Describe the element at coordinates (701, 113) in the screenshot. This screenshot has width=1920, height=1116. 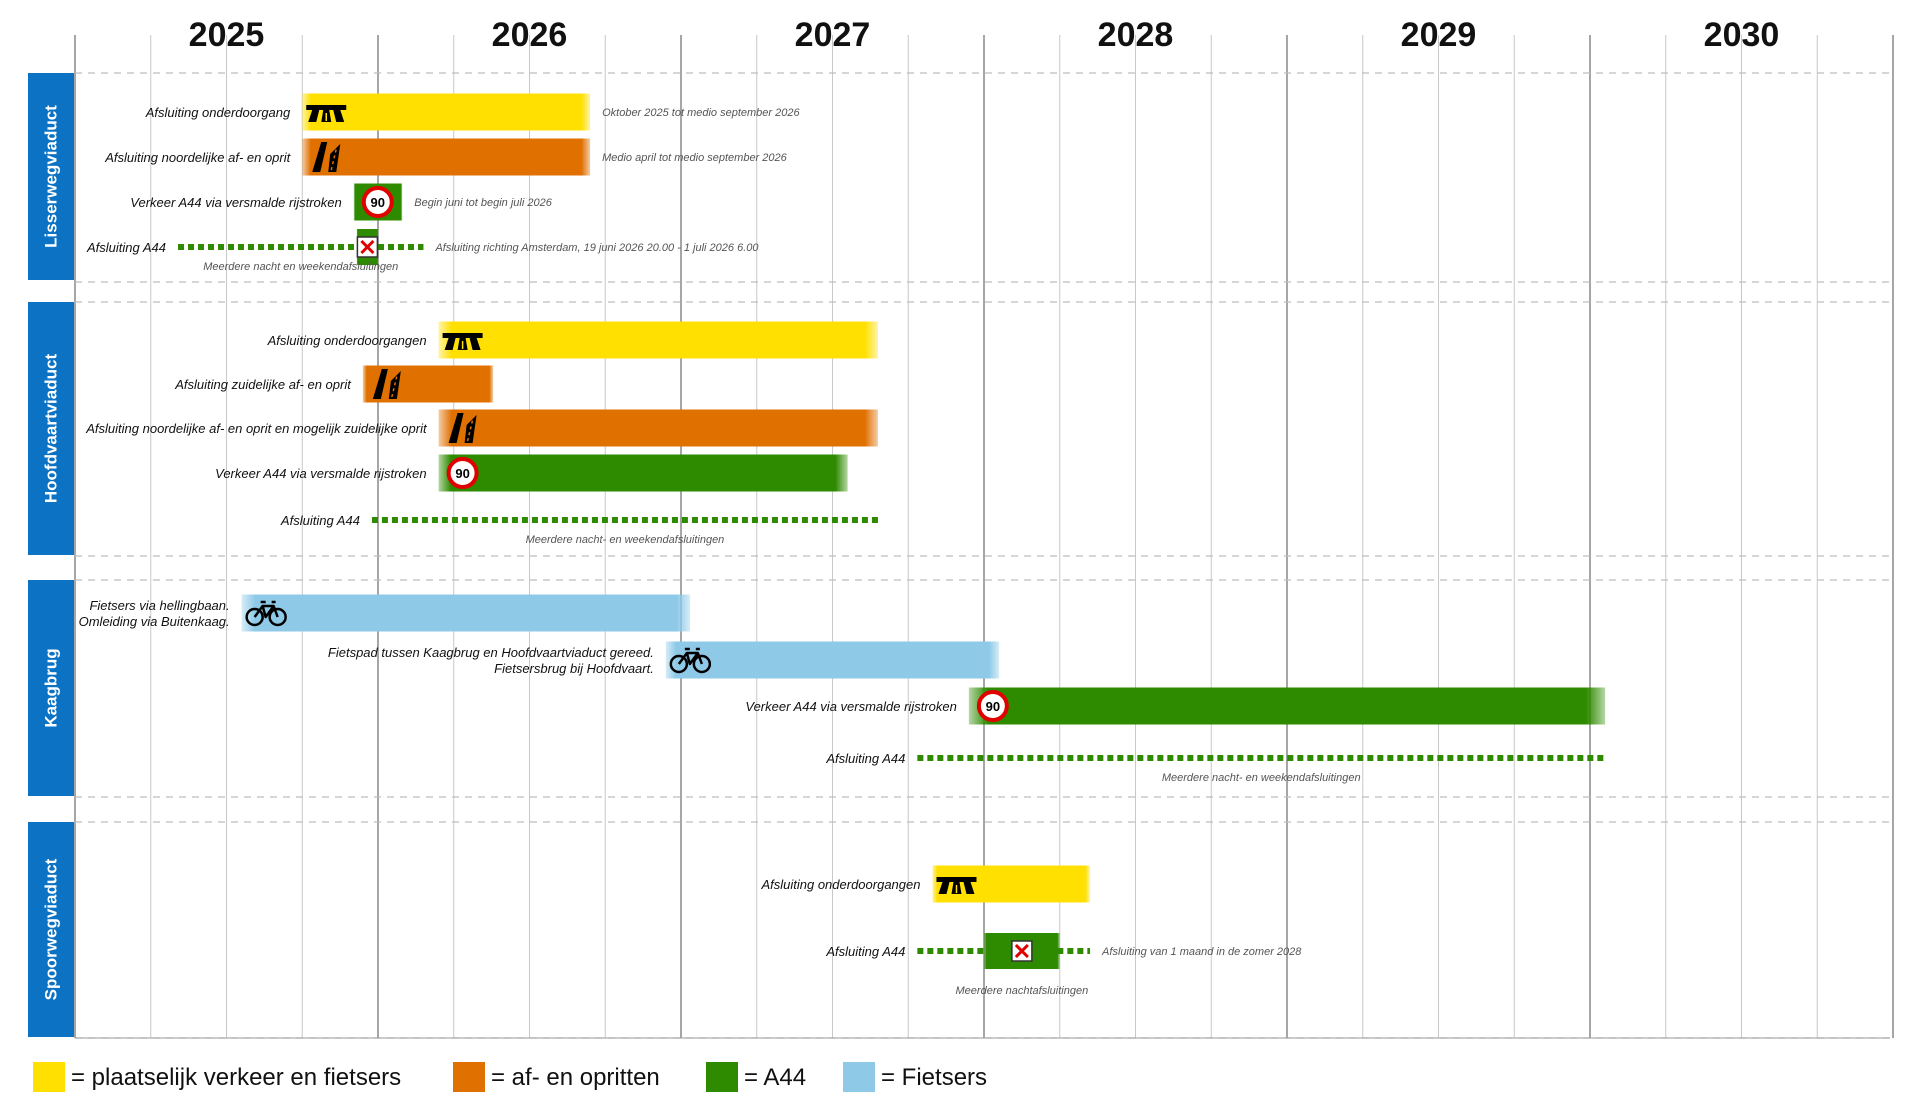
I see `row-note: Oktober 2025 tot medio september 2026` at that location.